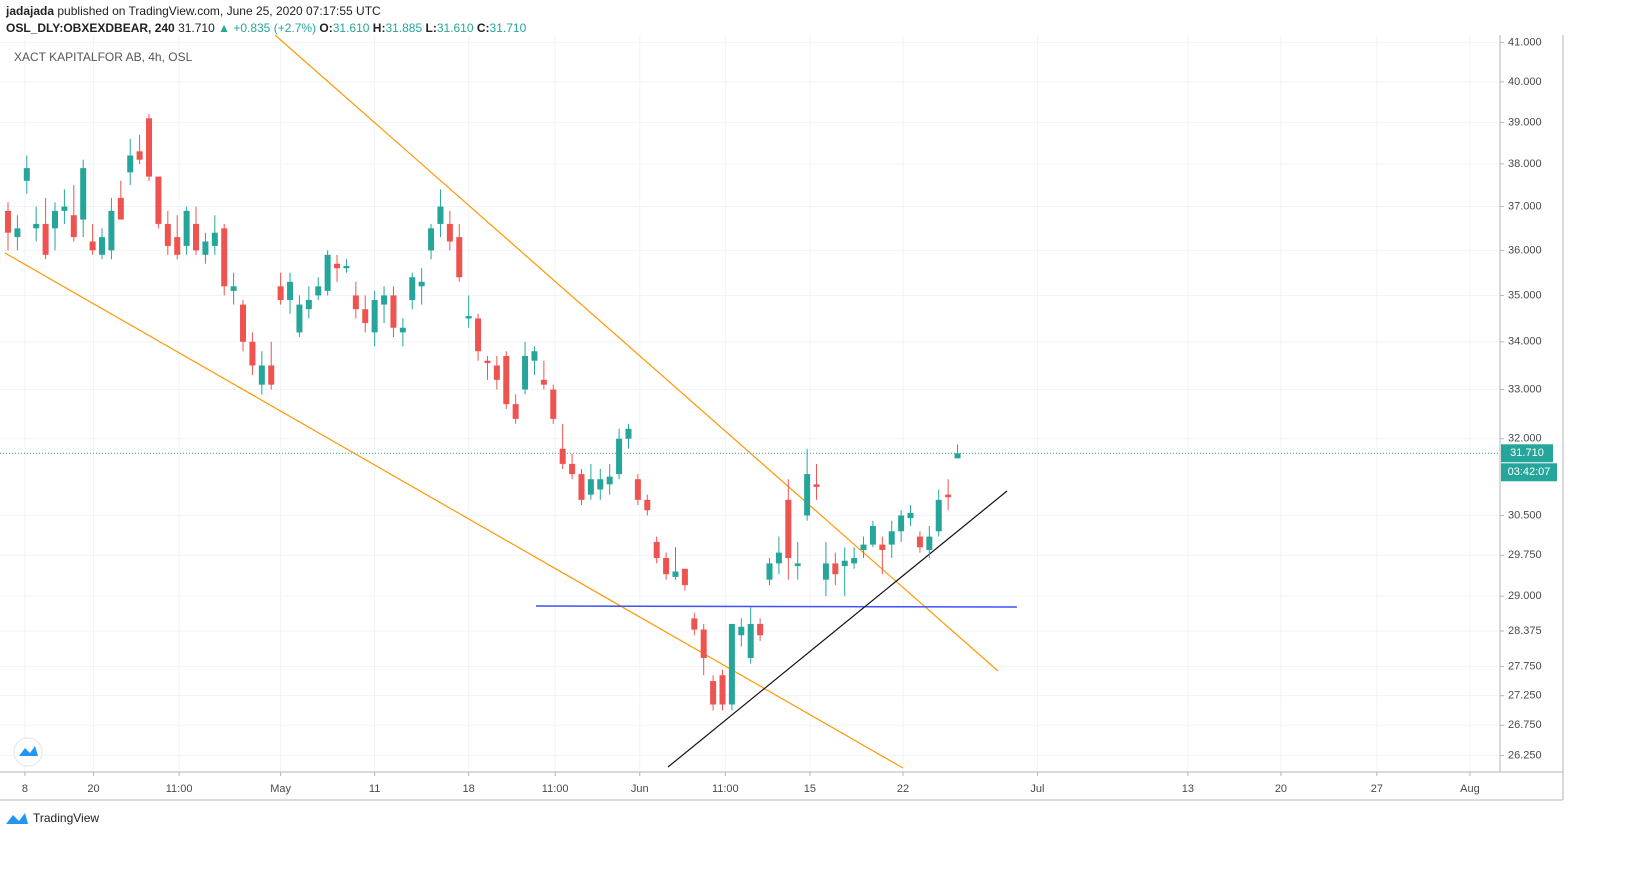  What do you see at coordinates (374, 789) in the screenshot?
I see `x-tick-label: 11` at bounding box center [374, 789].